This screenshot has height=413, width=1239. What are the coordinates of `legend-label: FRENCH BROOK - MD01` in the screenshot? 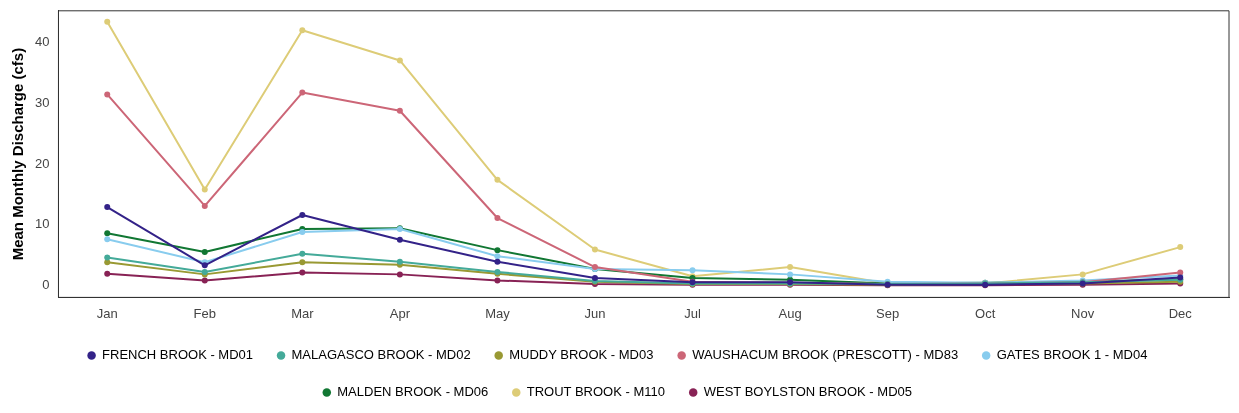 It's located at (178, 355).